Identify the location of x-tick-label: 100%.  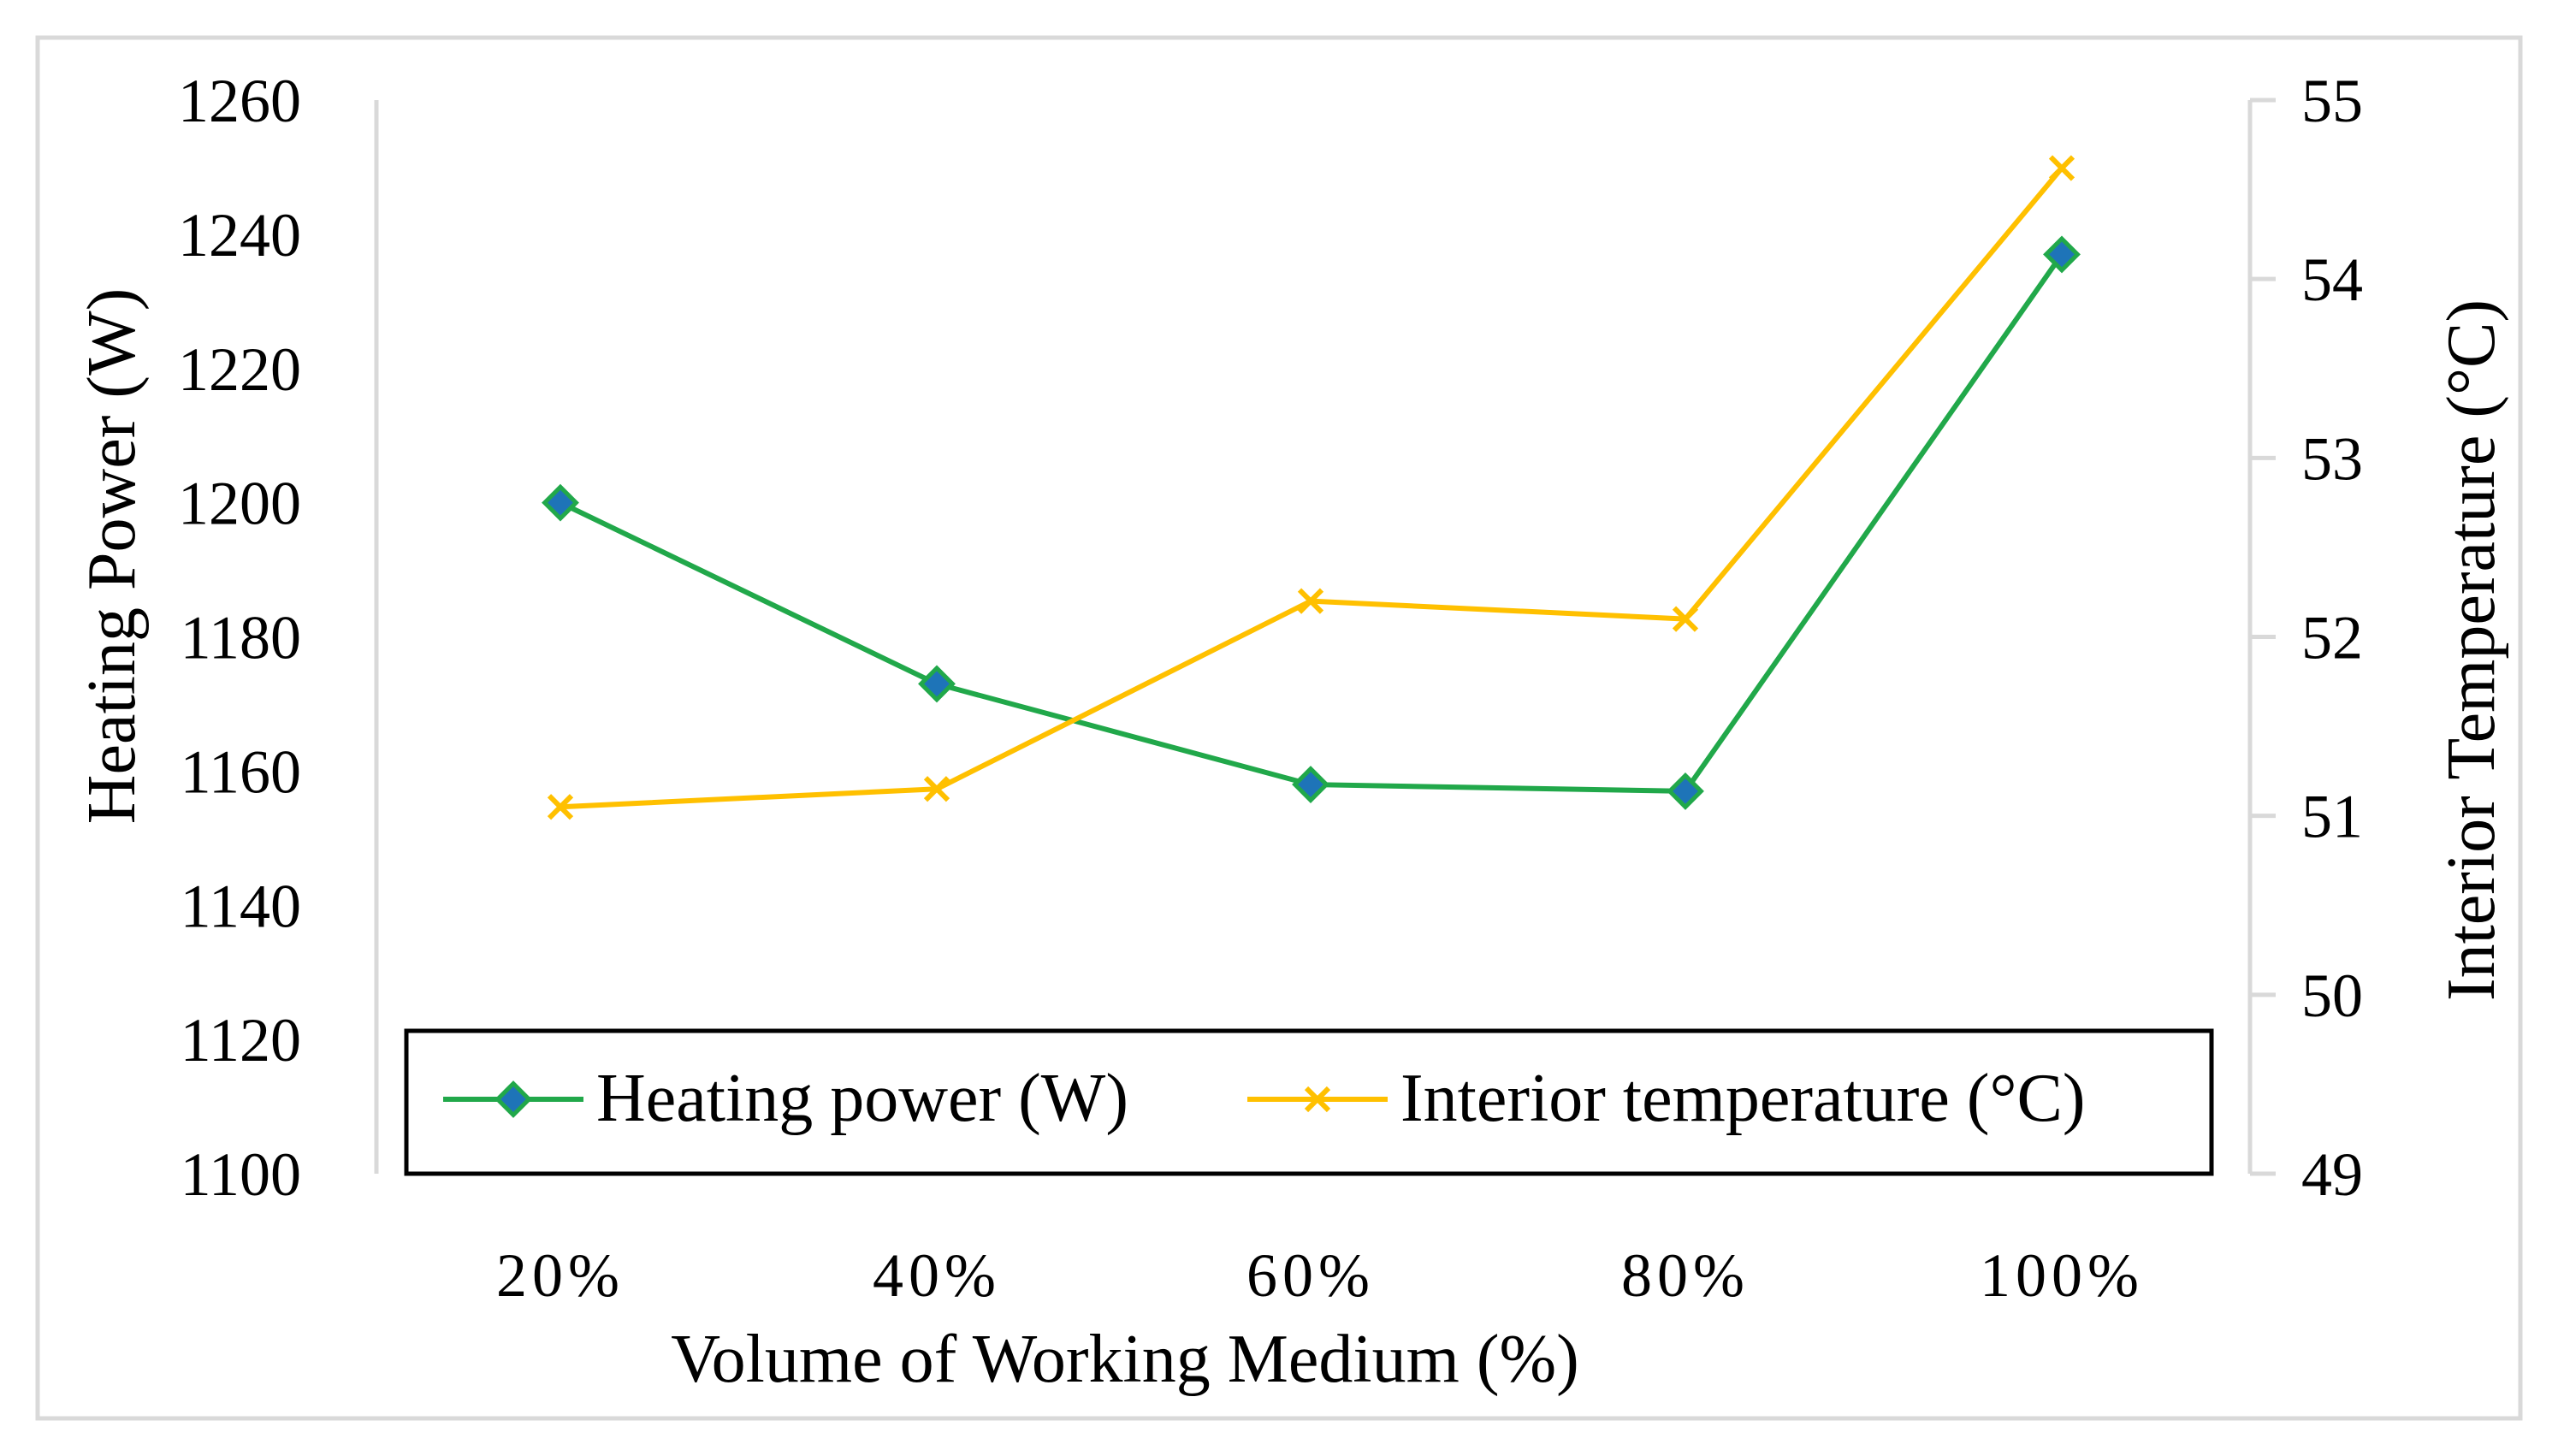
(2062, 1275).